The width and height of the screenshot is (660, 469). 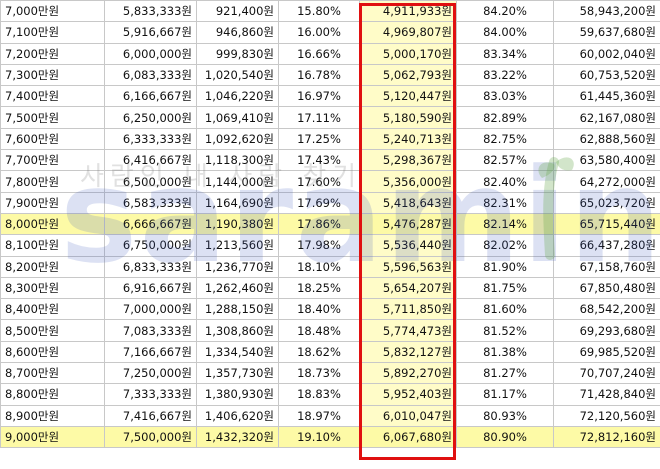 I want to click on deduction-rate-cell: 17.11%, so click(x=319, y=117).